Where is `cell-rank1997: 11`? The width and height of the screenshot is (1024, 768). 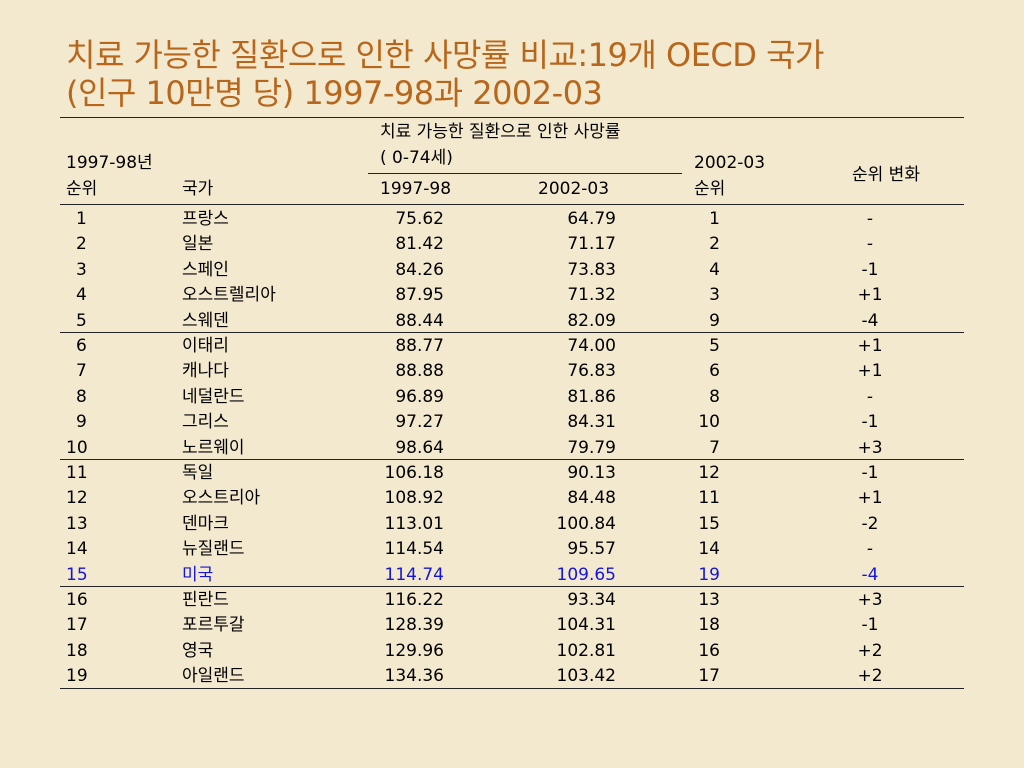
cell-rank1997: 11 is located at coordinates (77, 473).